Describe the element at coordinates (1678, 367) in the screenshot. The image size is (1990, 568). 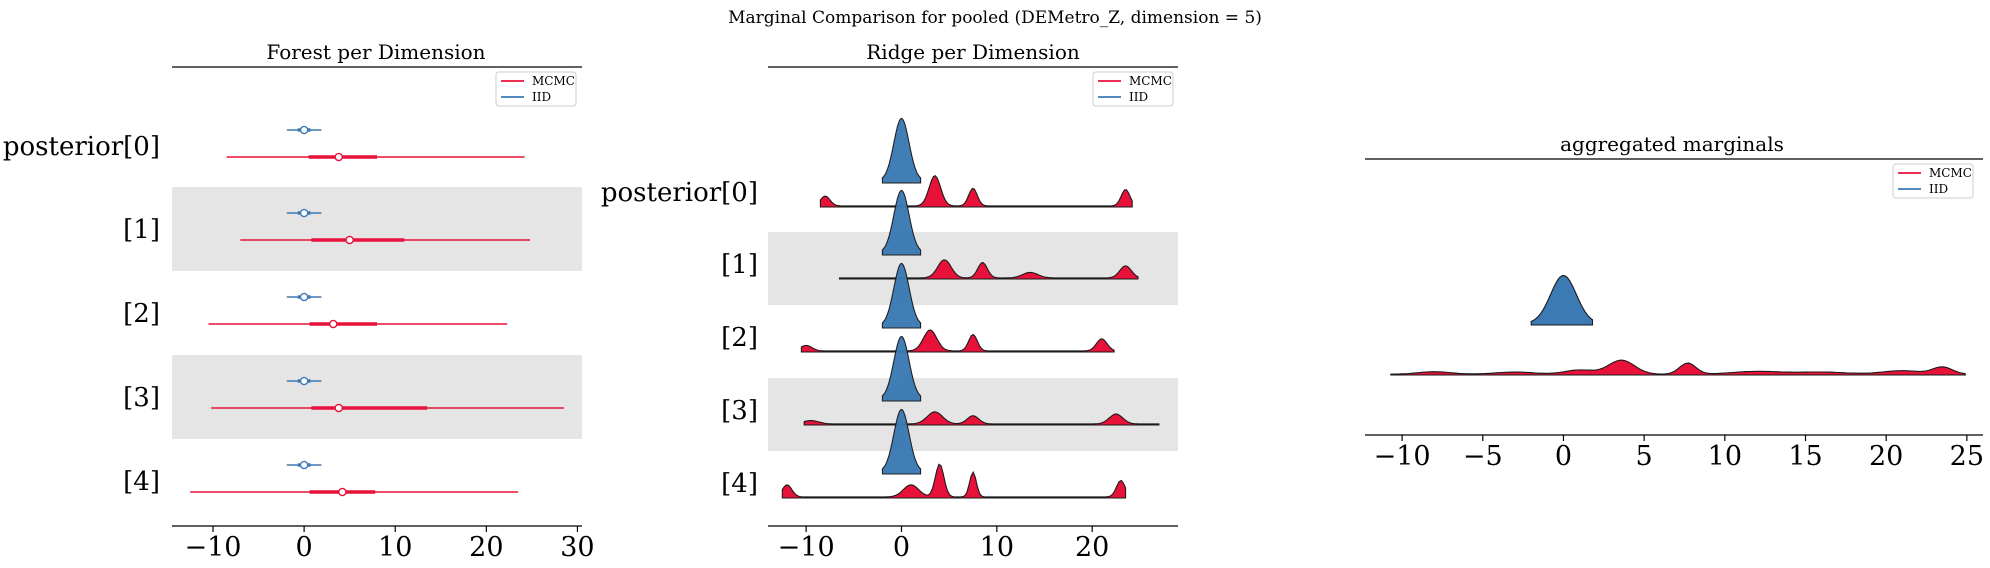
I see `aggregated-mcmc-density` at that location.